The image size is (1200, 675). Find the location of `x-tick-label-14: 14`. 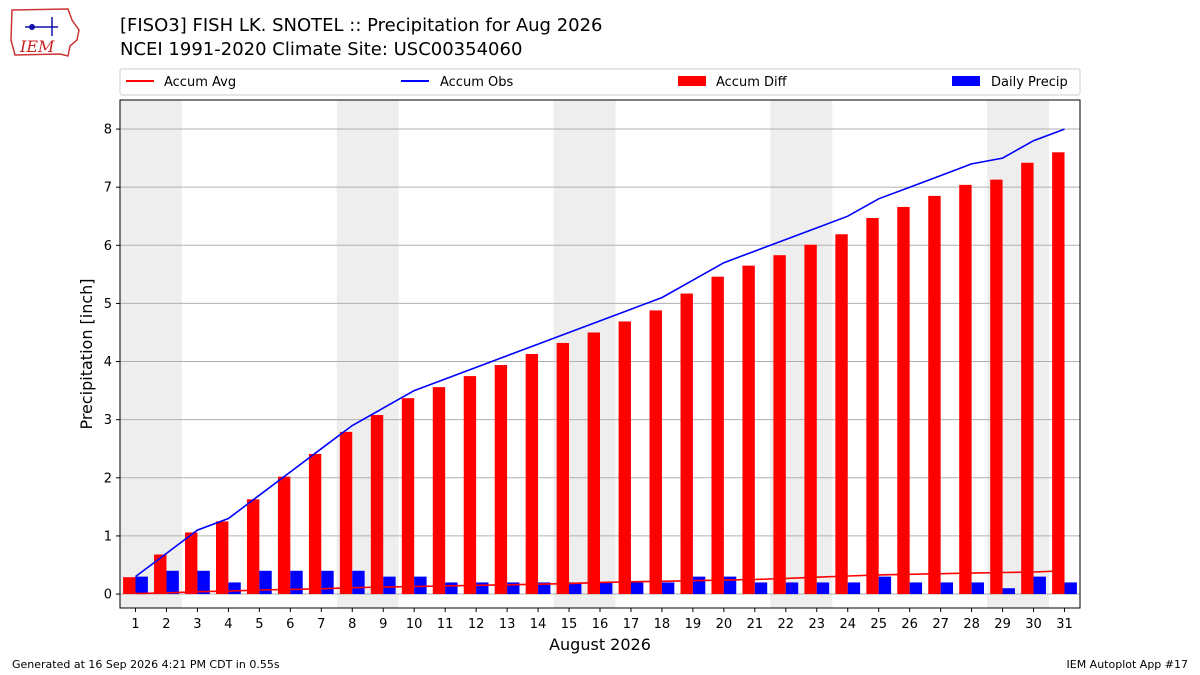

x-tick-label-14: 14 is located at coordinates (538, 624).